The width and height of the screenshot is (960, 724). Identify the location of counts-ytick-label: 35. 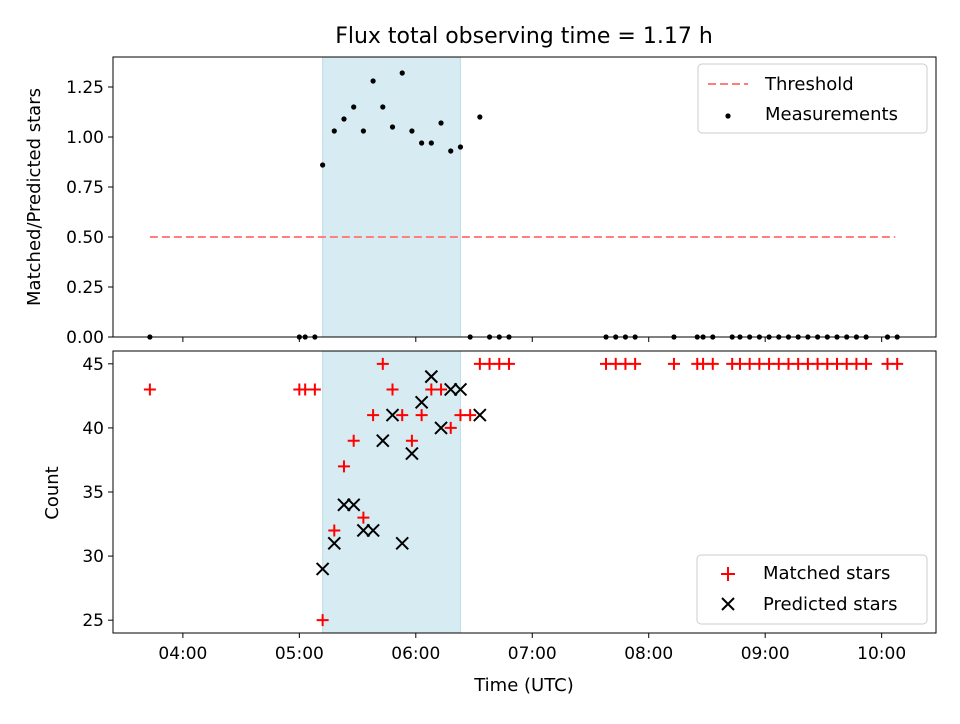
(93, 493).